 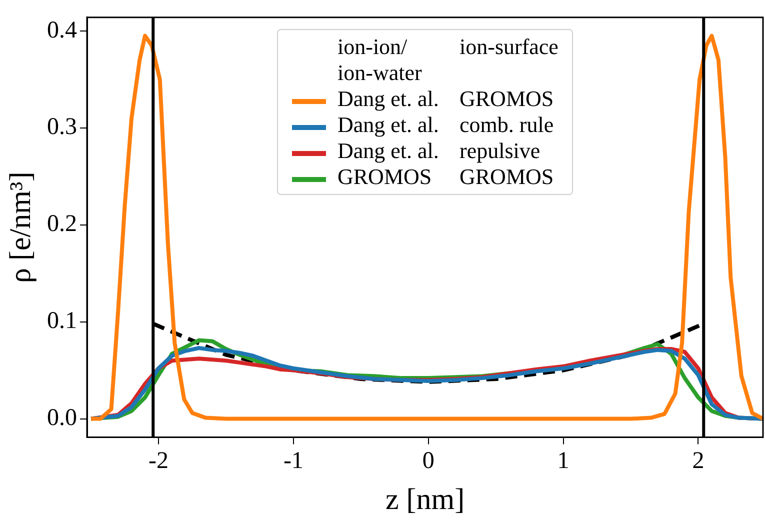 What do you see at coordinates (425, 499) in the screenshot?
I see `x-axis-title: z [nm]` at bounding box center [425, 499].